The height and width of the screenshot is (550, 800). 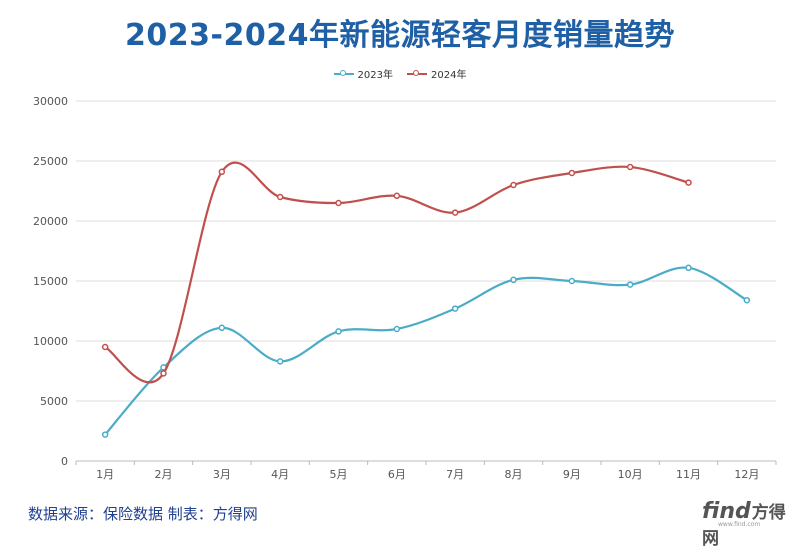 I want to click on legend-swatch-2023, so click(x=343, y=74).